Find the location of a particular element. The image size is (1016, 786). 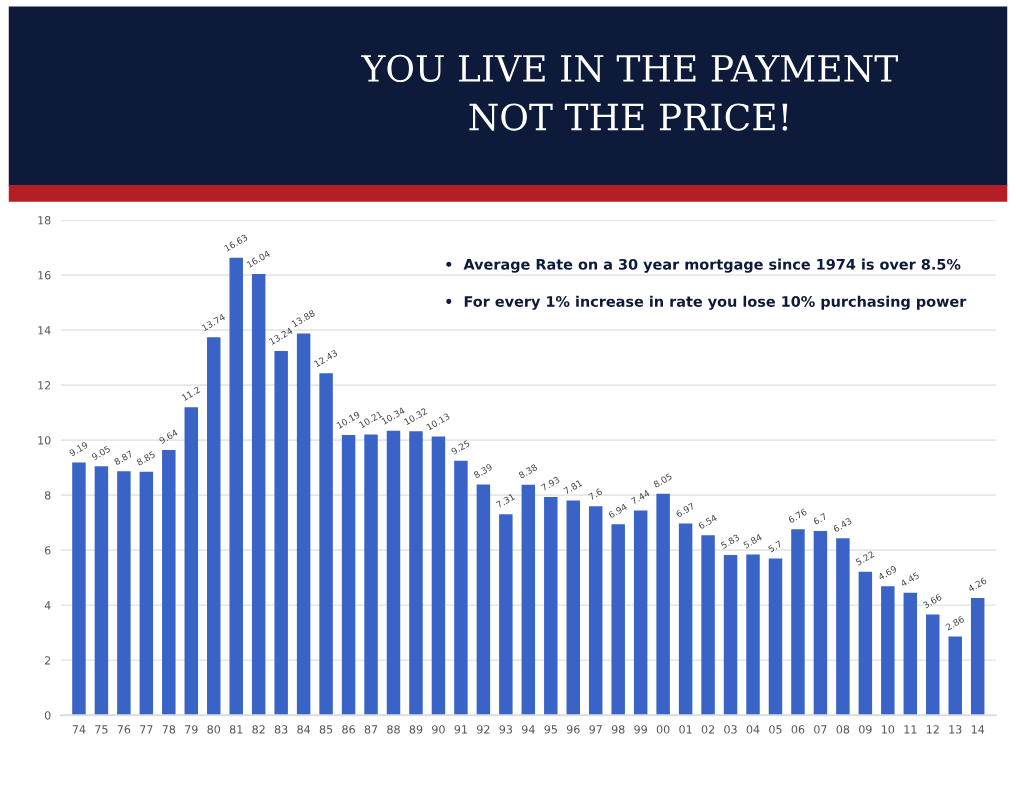

chart-title: YOU LIVE IN THE PAYMENT NOT THE PRICE! is located at coordinates (629, 92).